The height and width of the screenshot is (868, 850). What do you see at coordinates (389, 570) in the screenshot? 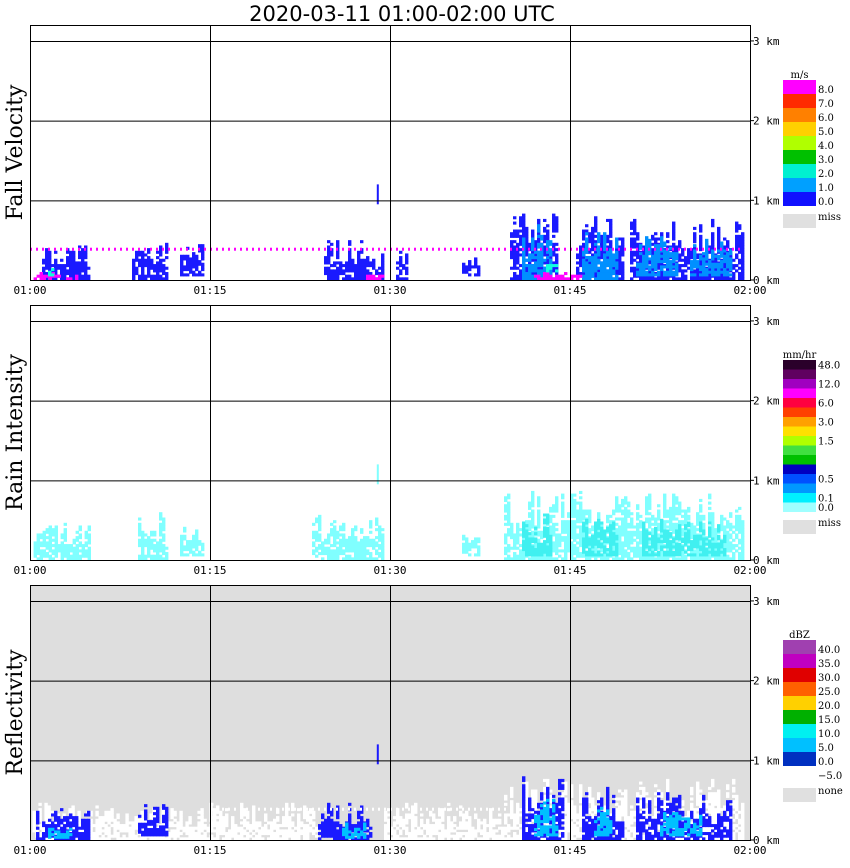
I see `time-tick-label: 01:30` at bounding box center [389, 570].